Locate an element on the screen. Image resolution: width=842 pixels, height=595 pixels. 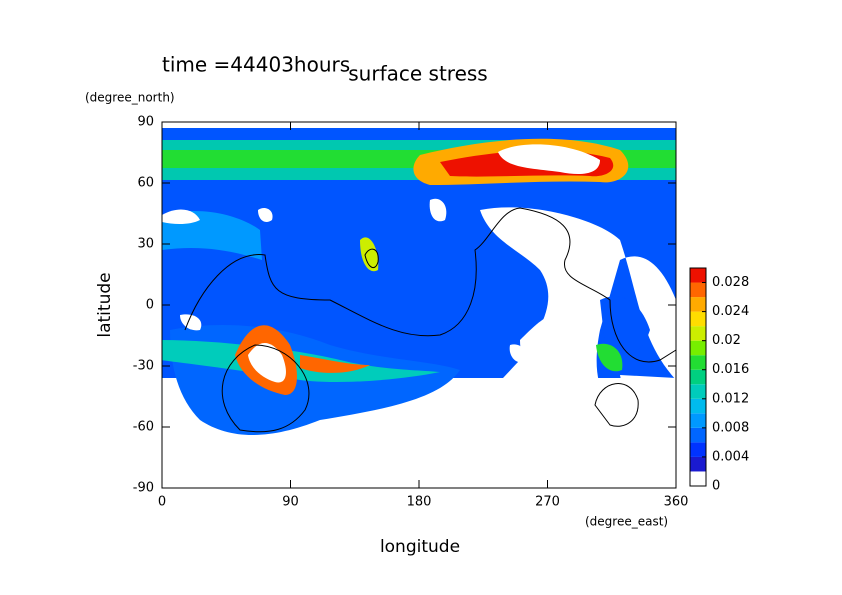
colorbar-frame is located at coordinates (698, 377).